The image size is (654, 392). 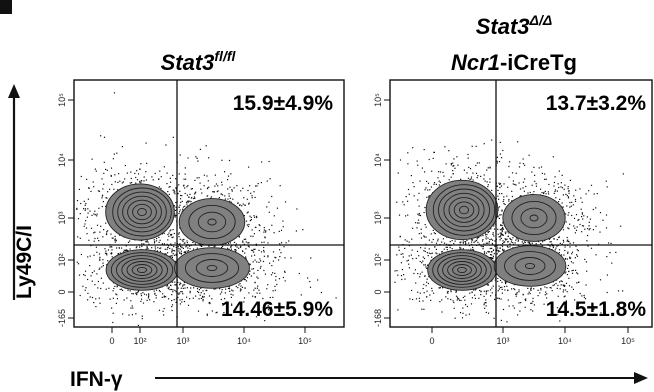 What do you see at coordinates (283, 103) in the screenshot?
I see `left-upper-right-value: 15.9±4.9%` at bounding box center [283, 103].